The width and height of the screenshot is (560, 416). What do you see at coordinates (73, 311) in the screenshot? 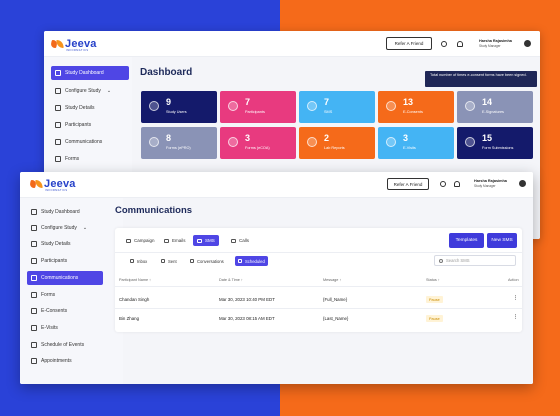
I see `sidebar-item-e-consents: E-Consents` at bounding box center [73, 311].